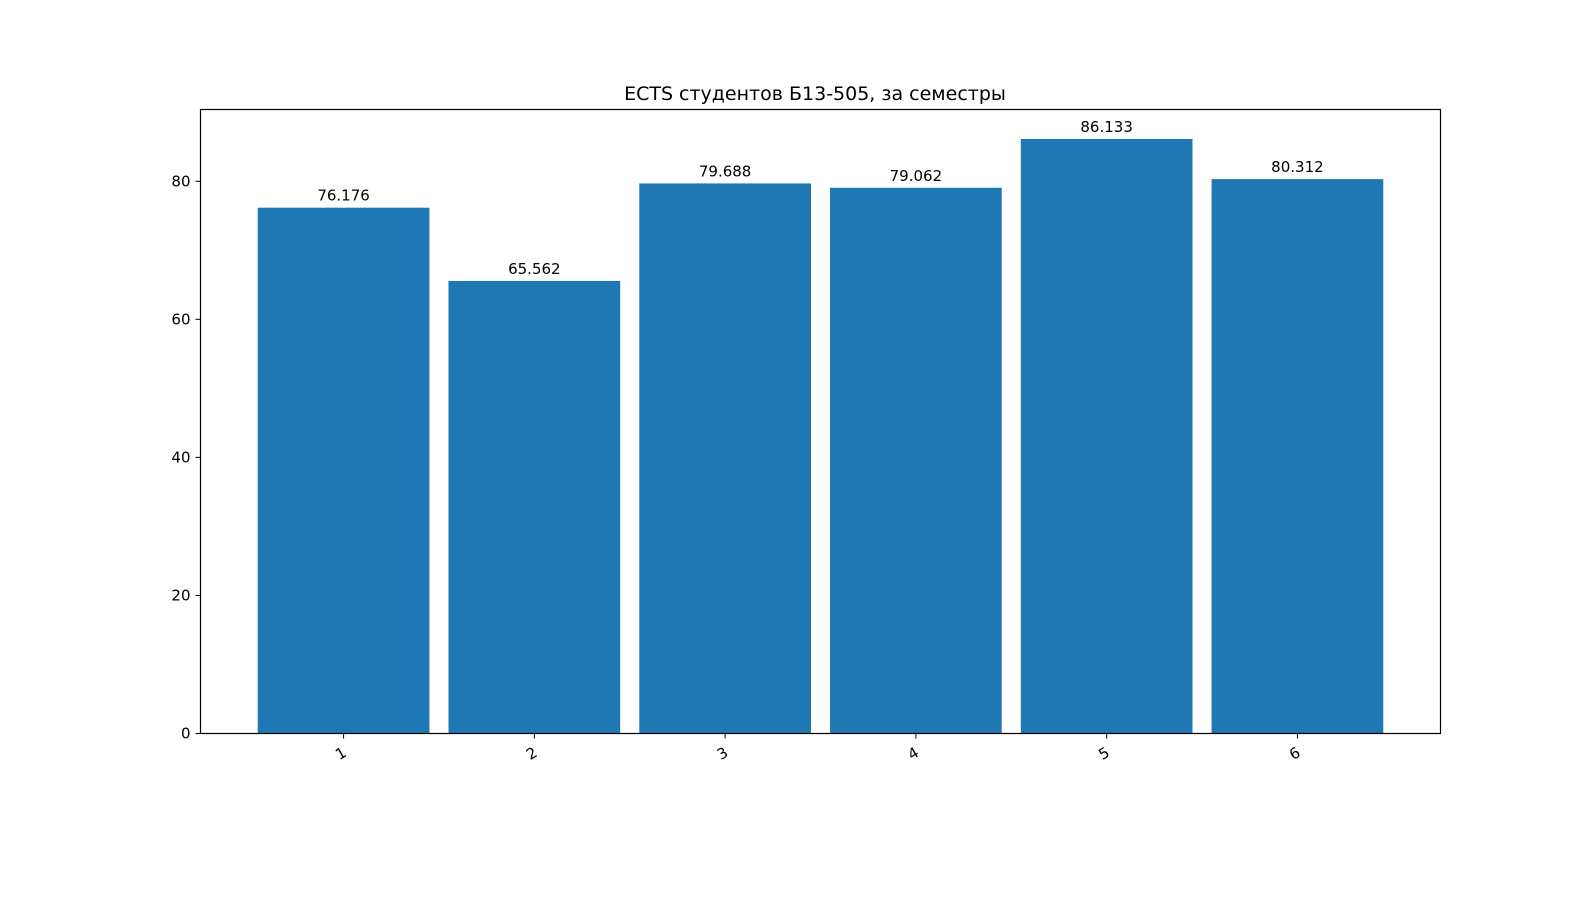 The width and height of the screenshot is (1596, 912). What do you see at coordinates (722, 753) in the screenshot?
I see `x-tick-label: 3` at bounding box center [722, 753].